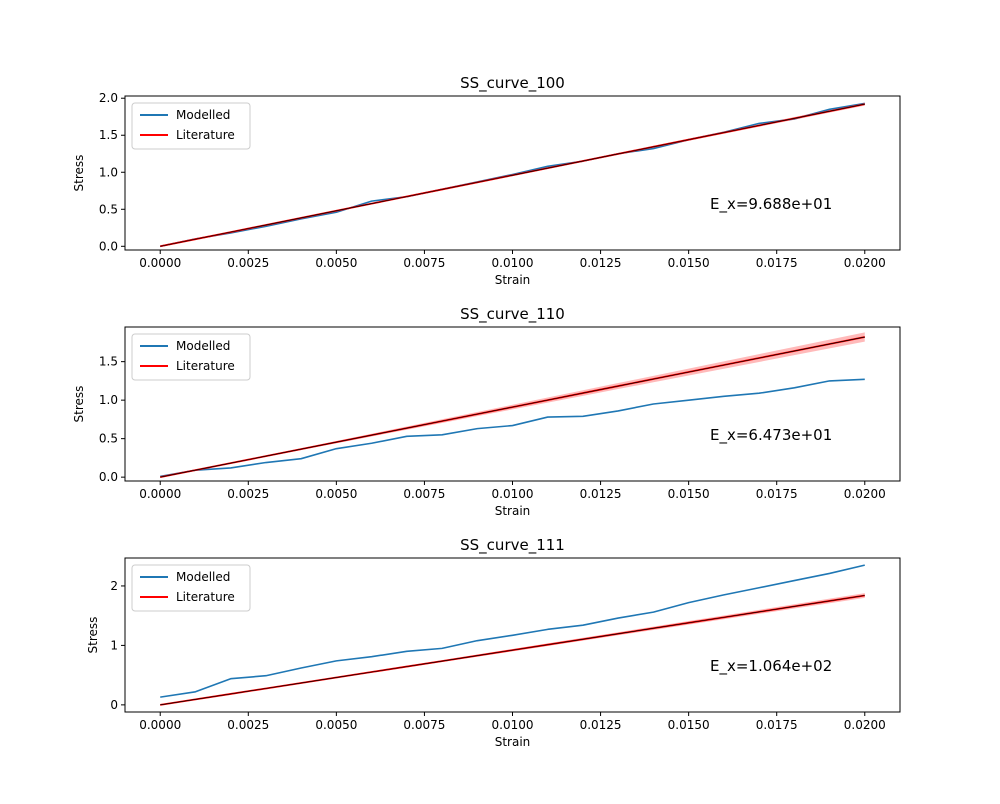 The width and height of the screenshot is (1000, 804). What do you see at coordinates (114, 586) in the screenshot?
I see `y-tick-label: 2` at bounding box center [114, 586].